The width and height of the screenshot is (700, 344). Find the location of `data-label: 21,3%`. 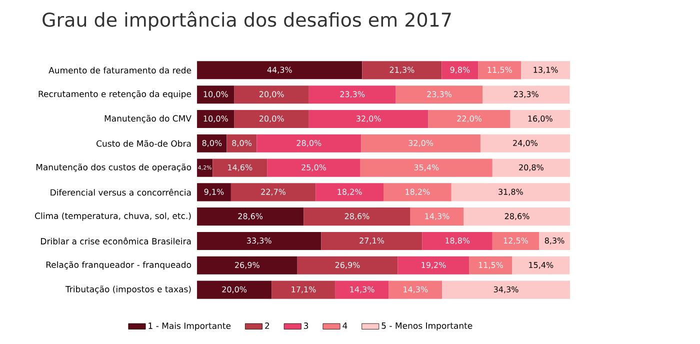

data-label: 21,3% is located at coordinates (402, 70).